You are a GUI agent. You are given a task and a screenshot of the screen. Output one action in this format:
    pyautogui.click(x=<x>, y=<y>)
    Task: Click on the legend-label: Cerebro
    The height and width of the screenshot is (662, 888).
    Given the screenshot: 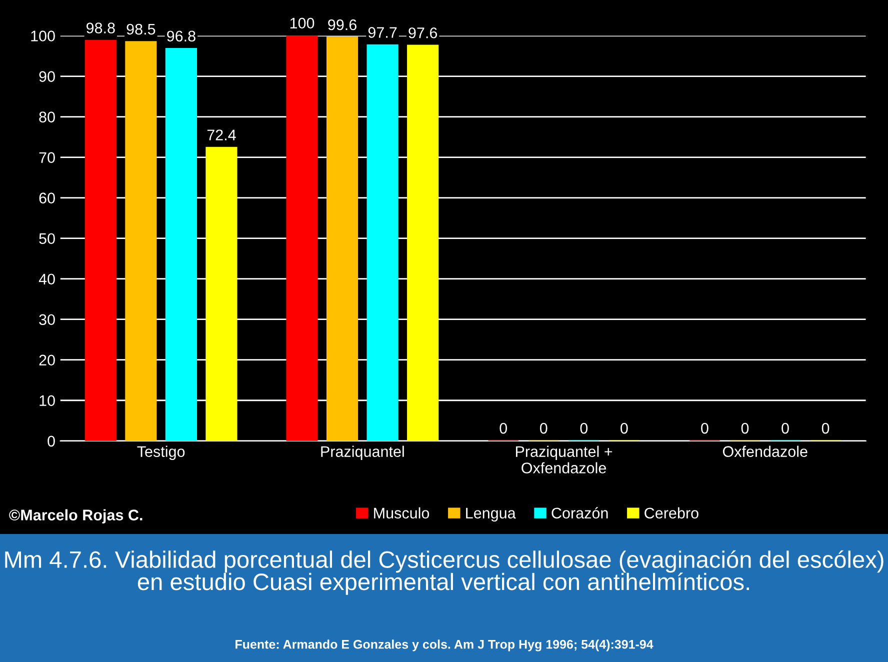 What is the action you would take?
    pyautogui.click(x=671, y=513)
    